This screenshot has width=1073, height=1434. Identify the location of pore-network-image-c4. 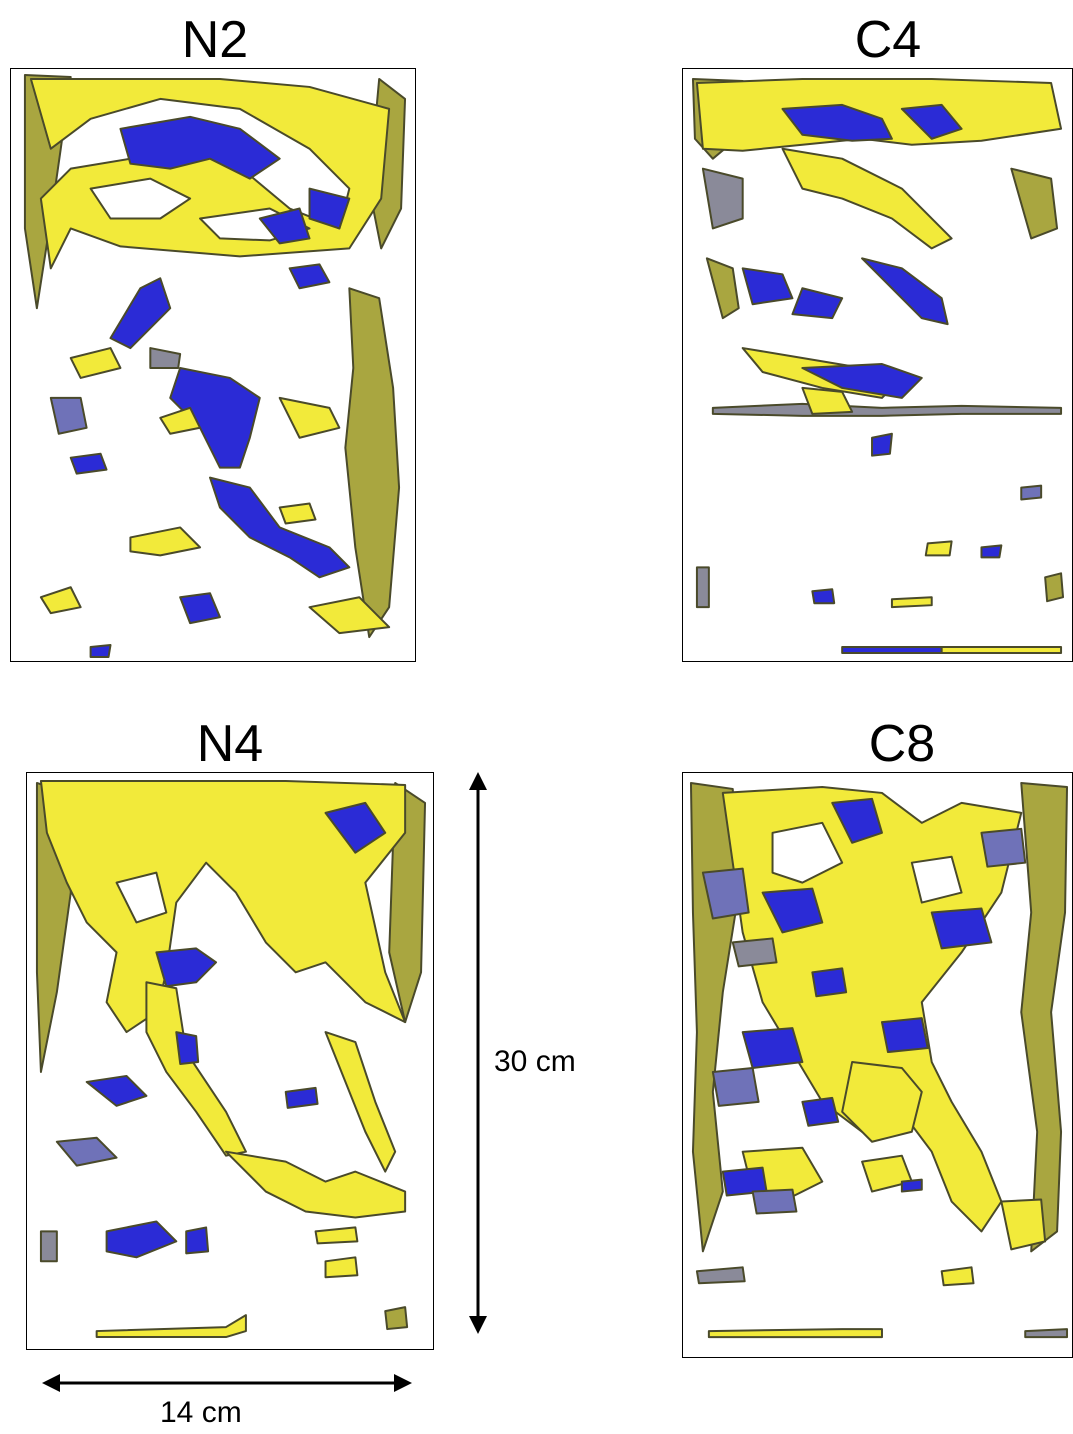
(878, 366).